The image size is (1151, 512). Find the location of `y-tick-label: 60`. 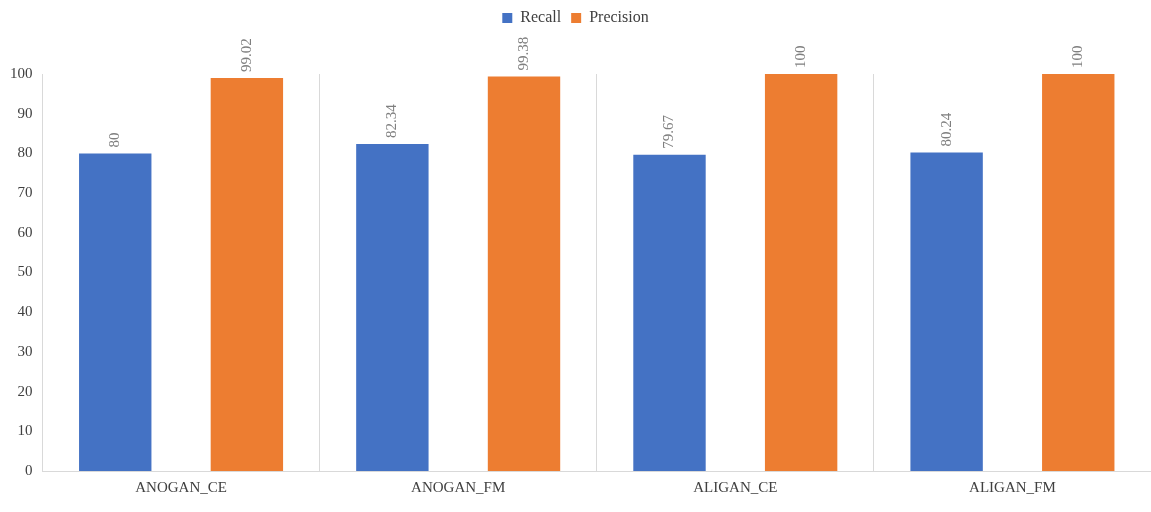

y-tick-label: 60 is located at coordinates (25, 231).